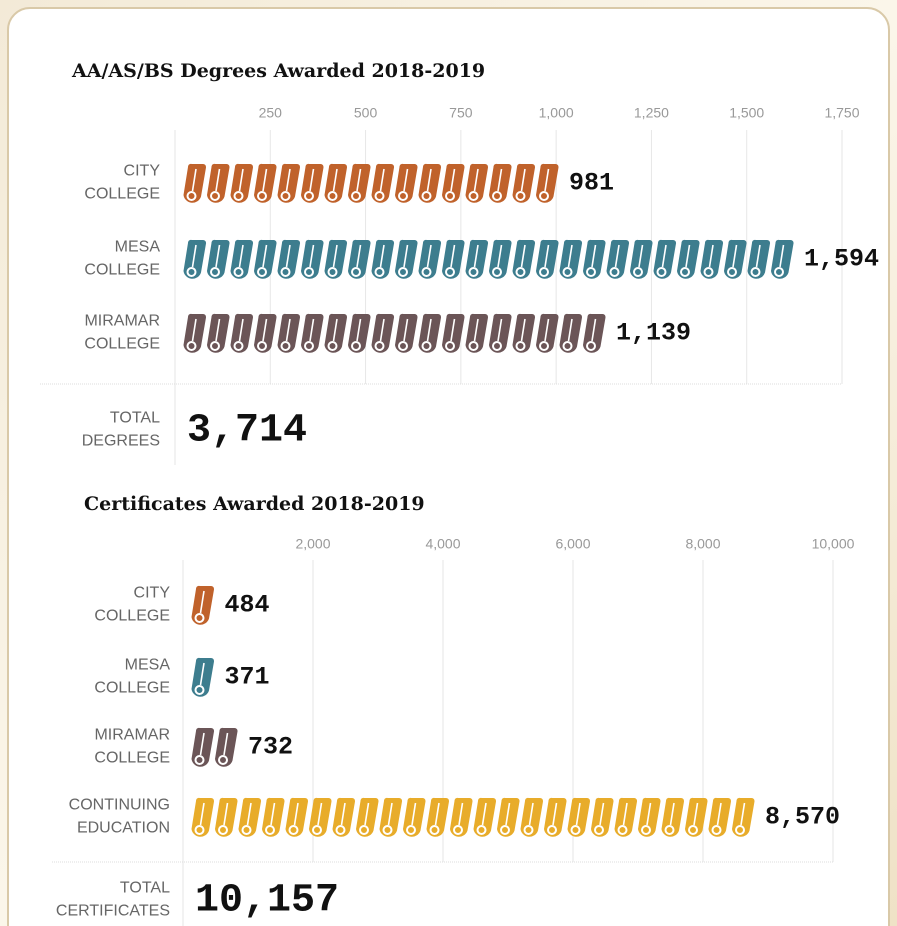 The height and width of the screenshot is (926, 897). What do you see at coordinates (841, 259) in the screenshot?
I see `value-label: 1,594` at bounding box center [841, 259].